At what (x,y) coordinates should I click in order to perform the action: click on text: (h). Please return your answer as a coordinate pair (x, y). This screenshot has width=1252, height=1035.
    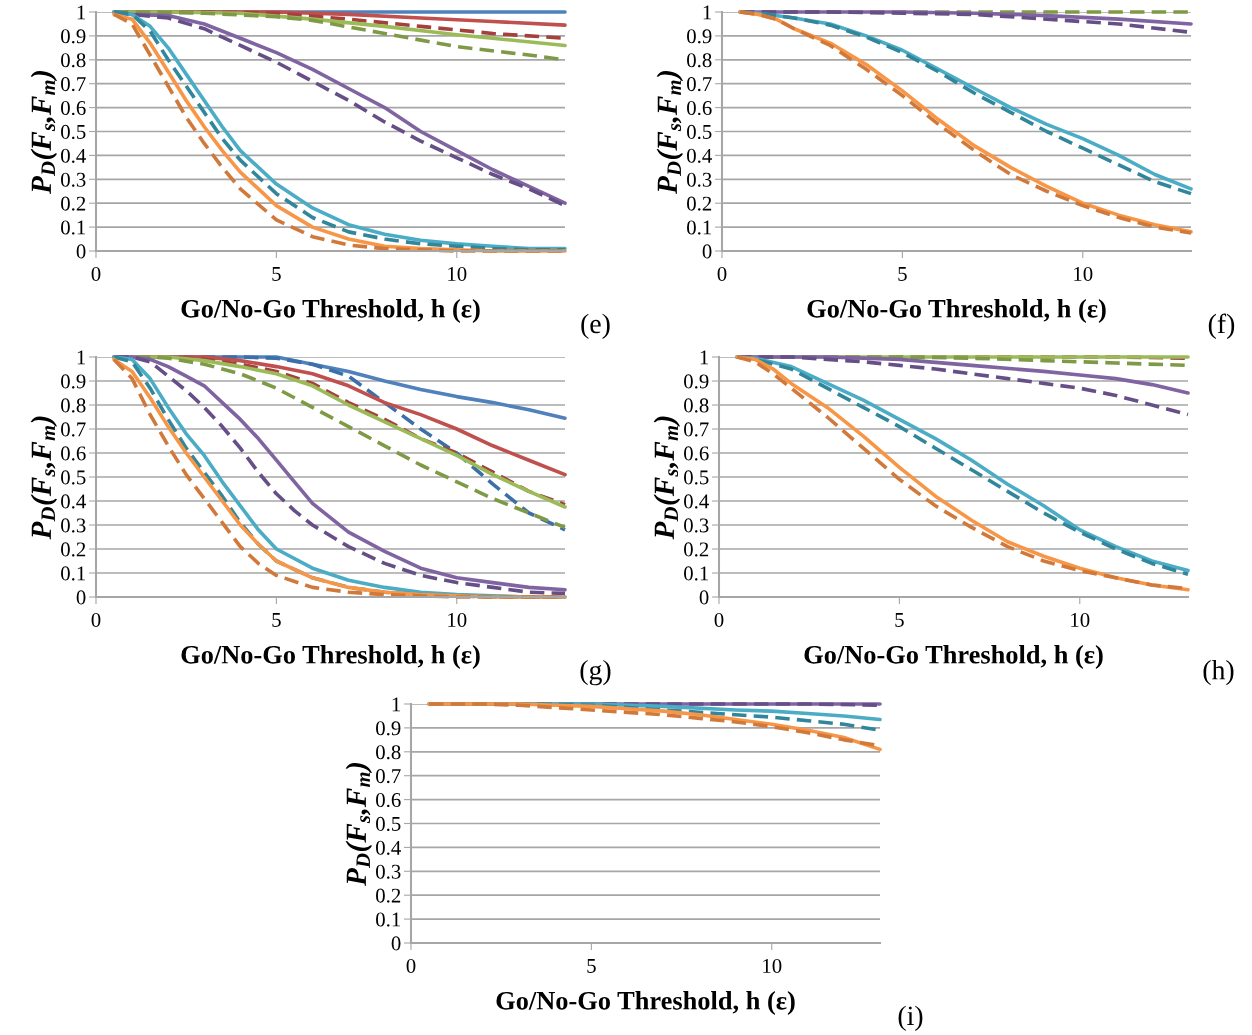
    Looking at the image, I should click on (1218, 673).